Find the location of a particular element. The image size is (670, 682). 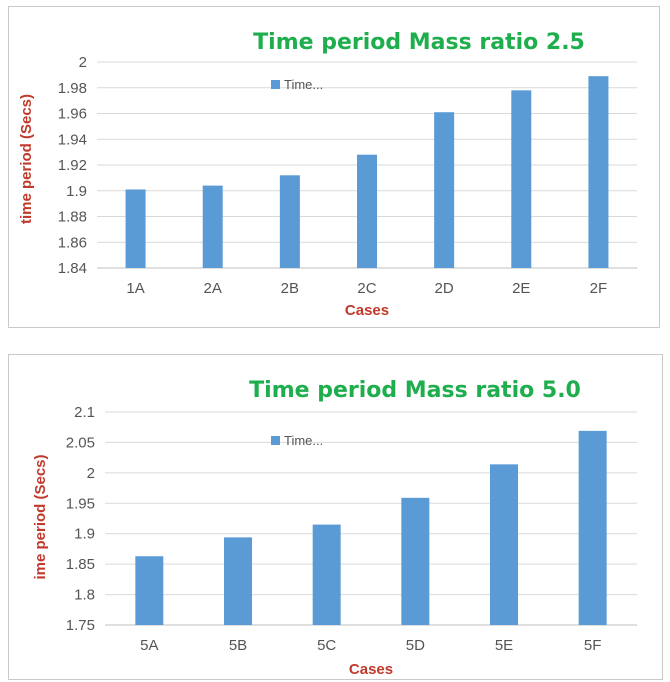

x-tick-label: 2C is located at coordinates (366, 288).